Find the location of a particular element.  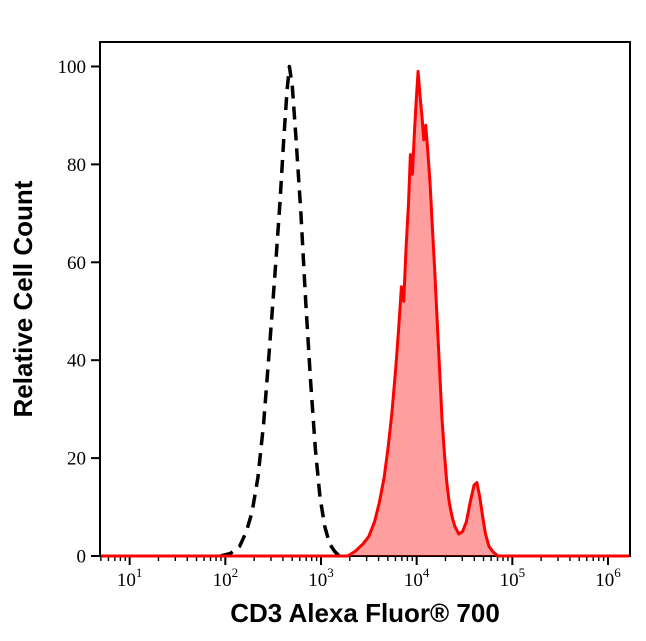

y-tick-label: 100 is located at coordinates (72, 67).